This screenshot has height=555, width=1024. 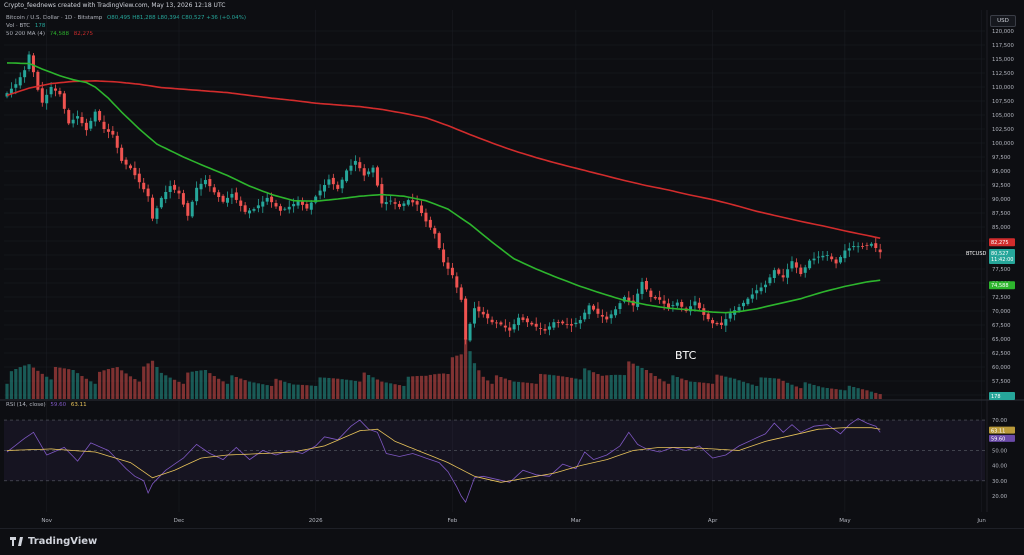 I want to click on currency-button: USD, so click(x=1003, y=21).